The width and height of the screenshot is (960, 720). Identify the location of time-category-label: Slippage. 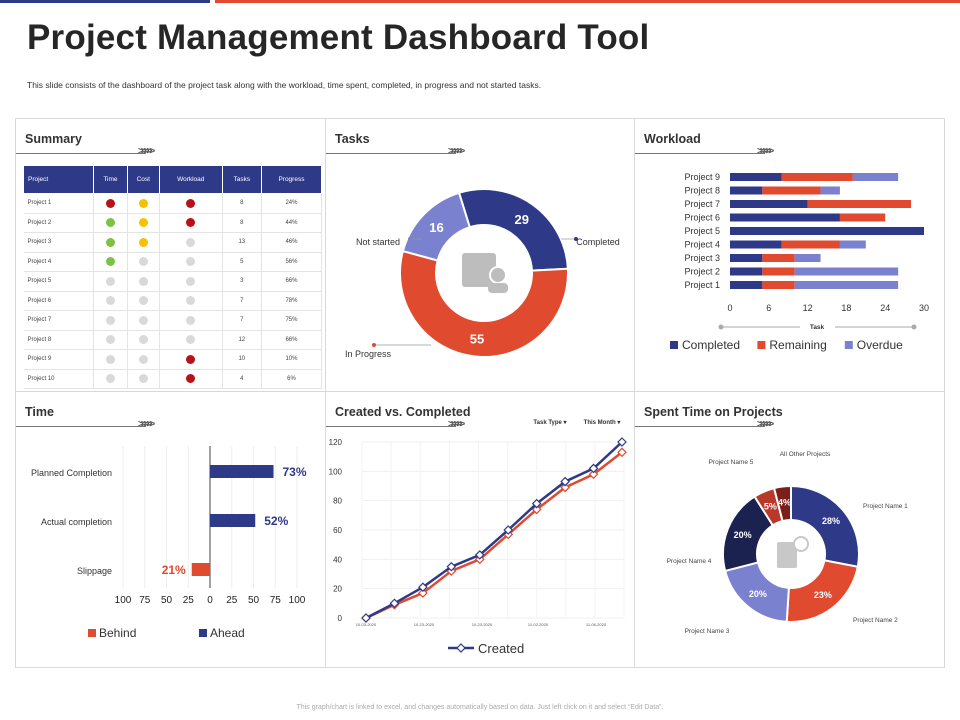
(94, 571).